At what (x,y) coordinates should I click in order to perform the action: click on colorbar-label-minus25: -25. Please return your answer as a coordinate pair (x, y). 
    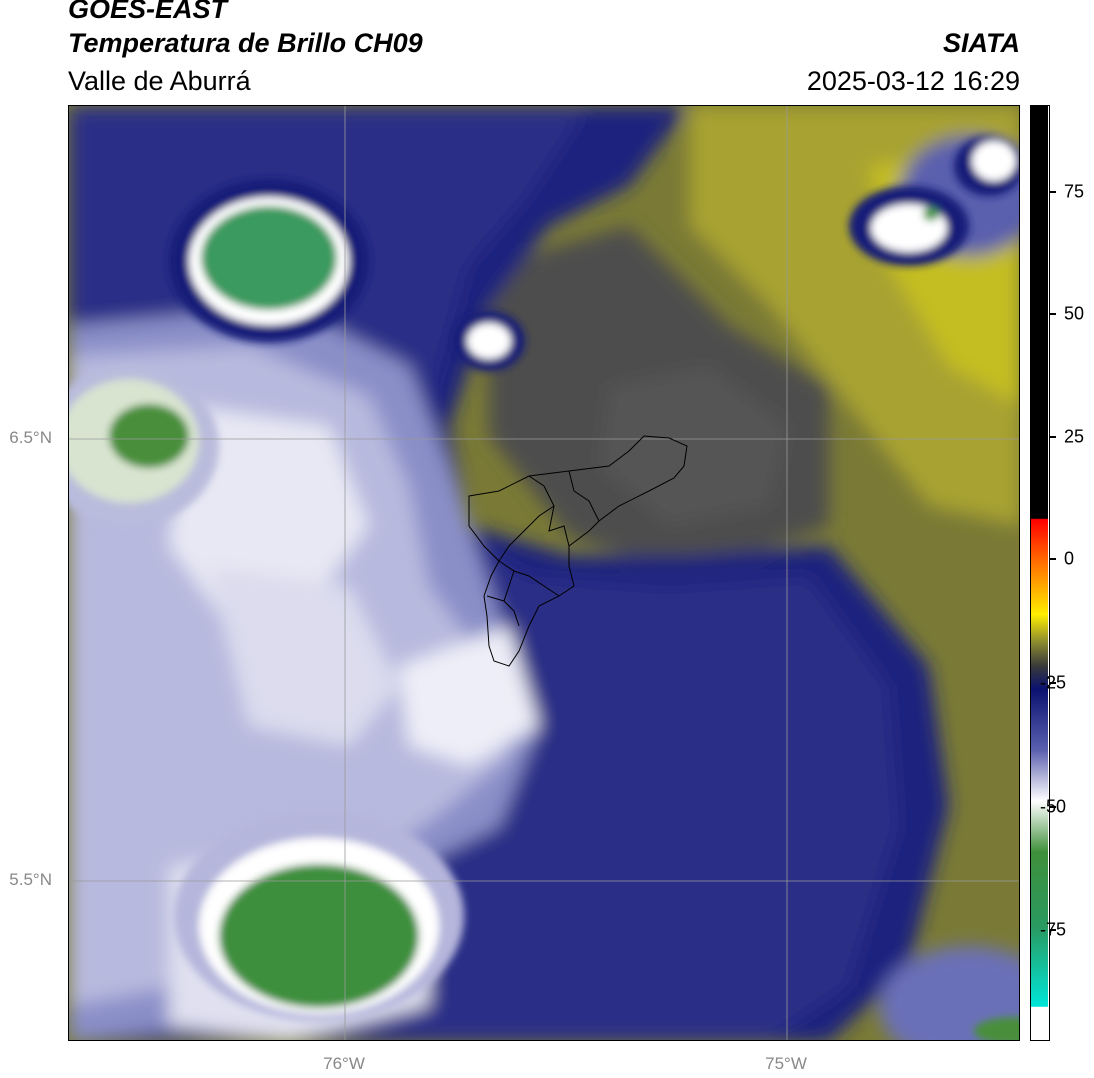
    Looking at the image, I should click on (1053, 682).